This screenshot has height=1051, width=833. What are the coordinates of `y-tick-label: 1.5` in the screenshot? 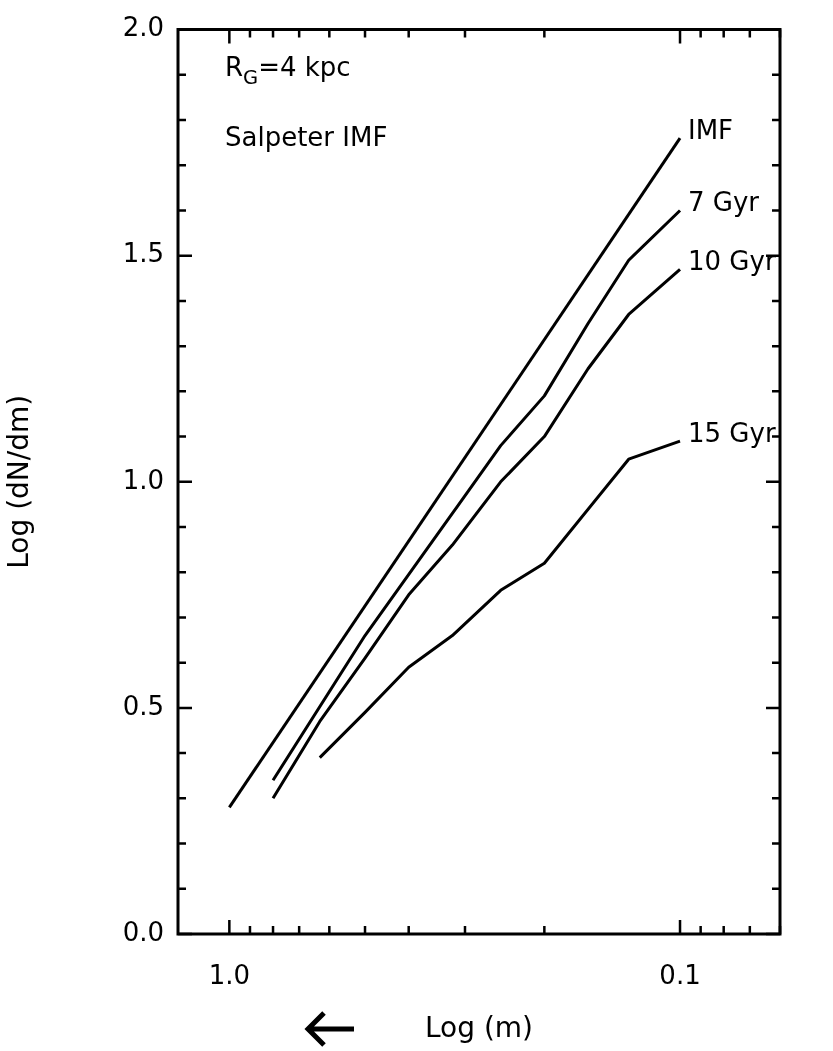 It's located at (143, 253).